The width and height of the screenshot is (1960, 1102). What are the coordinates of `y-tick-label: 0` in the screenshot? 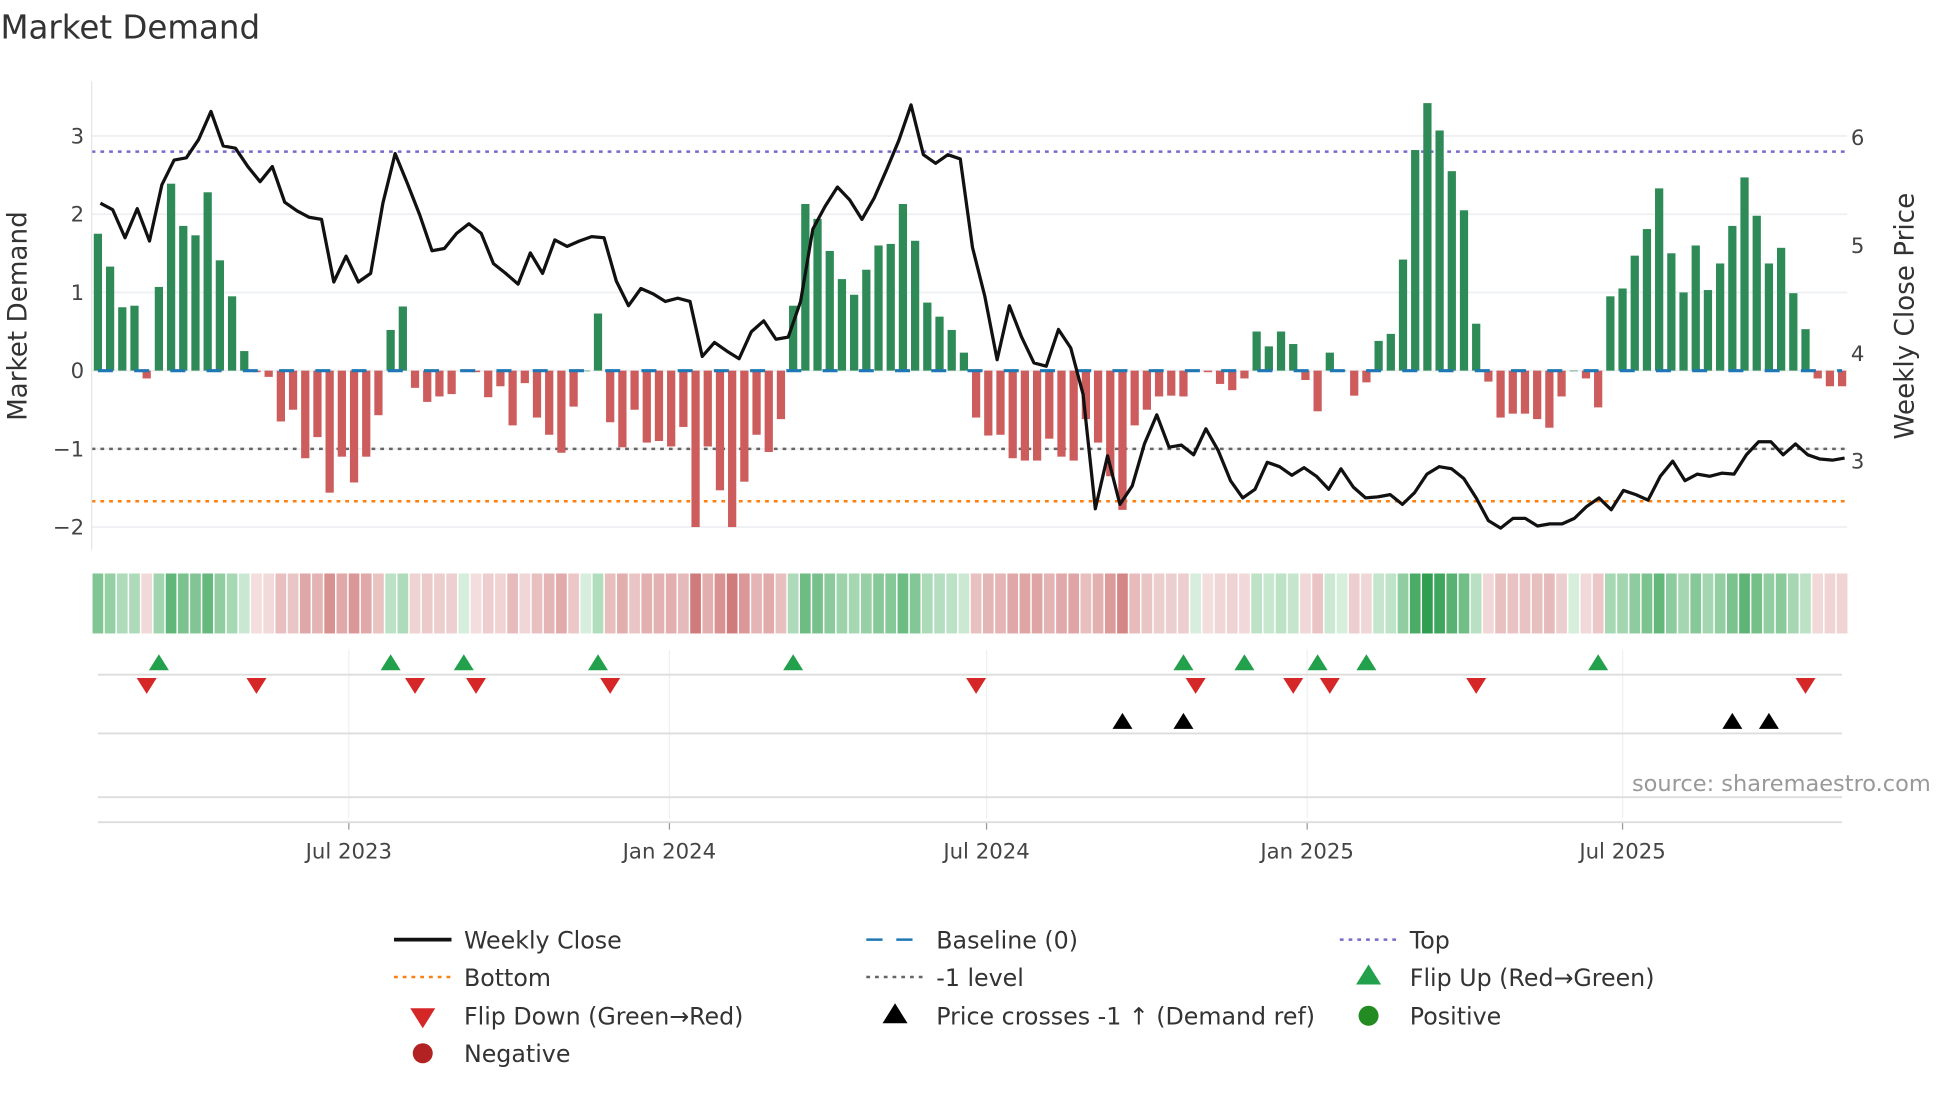 It's located at (78, 371).